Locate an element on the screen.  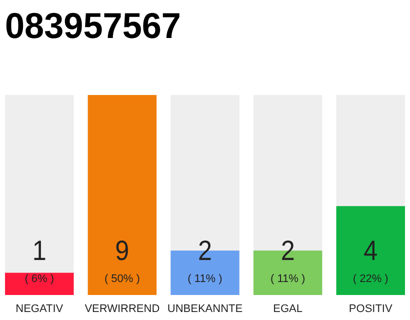
x-tick-label: UNBEKANNTE is located at coordinates (205, 309).